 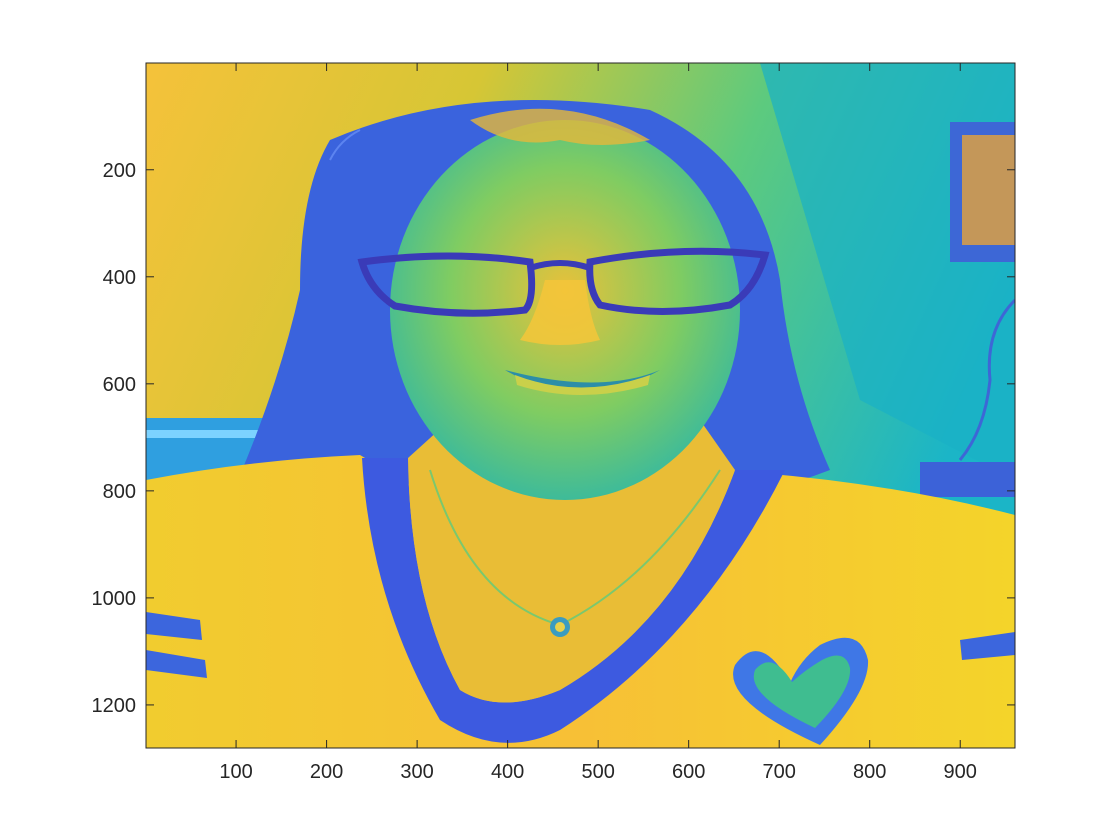 I want to click on x-tick-label: 600, so click(x=688, y=772).